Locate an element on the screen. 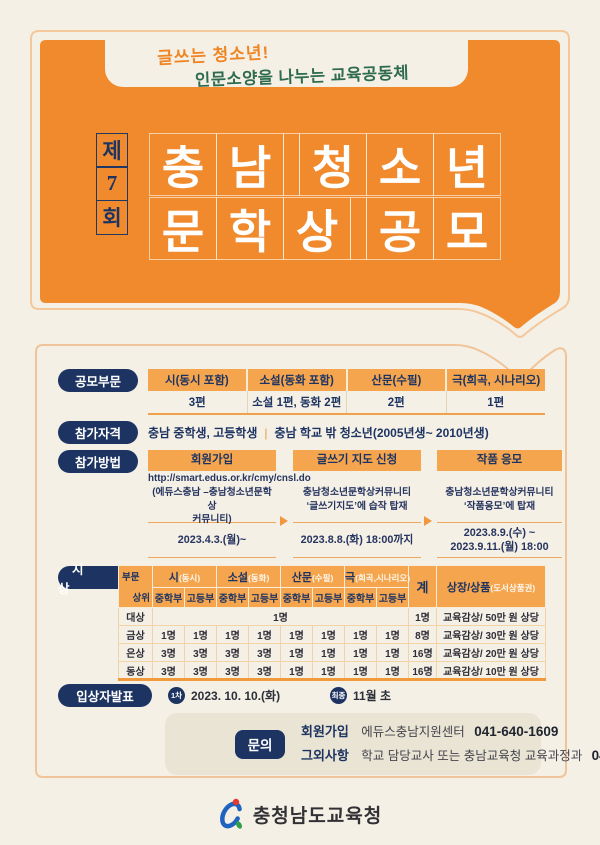 This screenshot has width=600, height=845. step-desc-line: (에듀스충남 –충남청소년문학상 is located at coordinates (212, 499).